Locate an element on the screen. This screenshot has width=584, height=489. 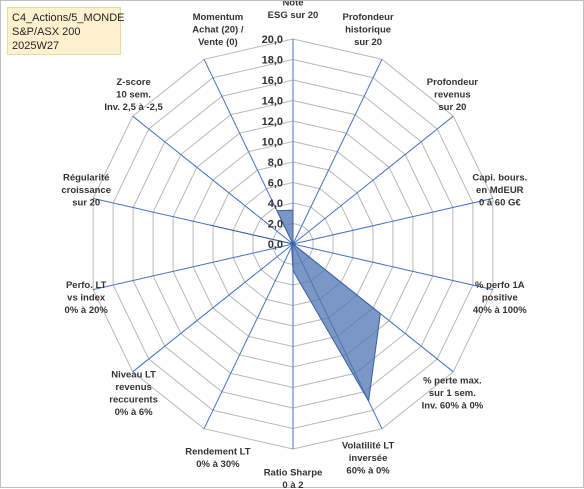
tick-label: 4,0 is located at coordinates (275, 204).